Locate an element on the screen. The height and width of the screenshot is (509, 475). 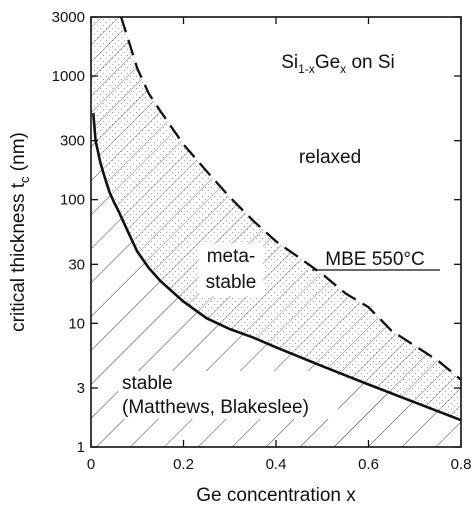
y-tick-label: 3000 is located at coordinates (68, 17).